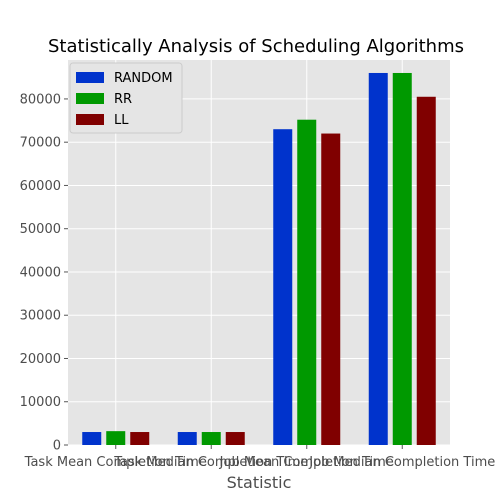 This screenshot has height=500, width=500. What do you see at coordinates (40, 402) in the screenshot?
I see `y-tick-label: 10000` at bounding box center [40, 402].